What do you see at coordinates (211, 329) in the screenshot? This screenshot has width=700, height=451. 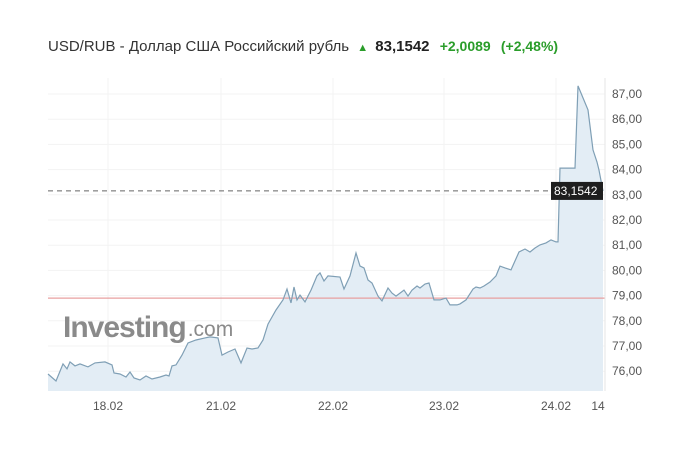 I see `watermark-suffix: .com` at bounding box center [211, 329].